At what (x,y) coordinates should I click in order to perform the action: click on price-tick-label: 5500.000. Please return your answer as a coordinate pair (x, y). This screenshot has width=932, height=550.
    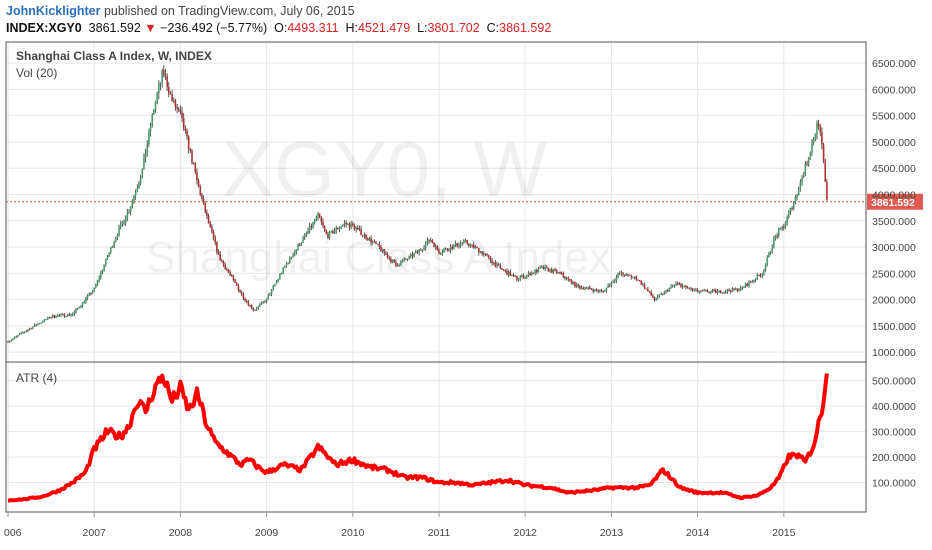
    Looking at the image, I should click on (894, 117).